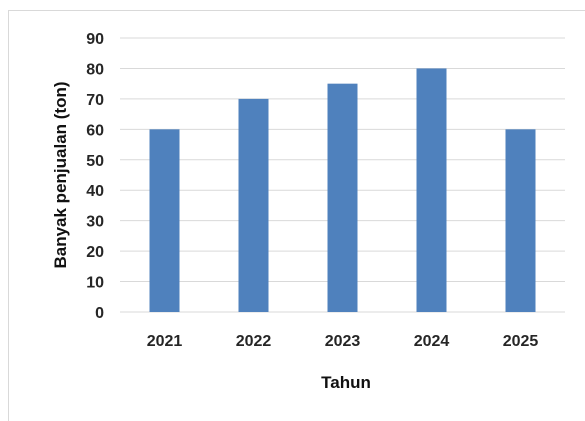 The height and width of the screenshot is (421, 585). What do you see at coordinates (95, 130) in the screenshot?
I see `y-tick-label: 60` at bounding box center [95, 130].